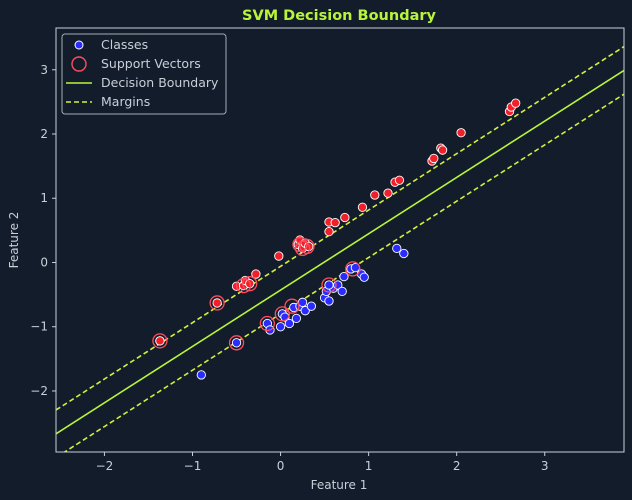  I want to click on y-tick-label-1: −1, so click(39, 327).